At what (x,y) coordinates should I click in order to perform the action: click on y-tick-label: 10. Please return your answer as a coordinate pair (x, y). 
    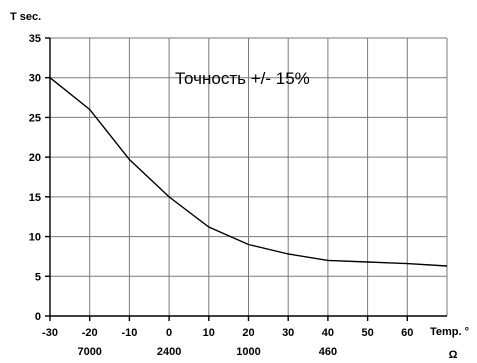
    Looking at the image, I should click on (35, 238).